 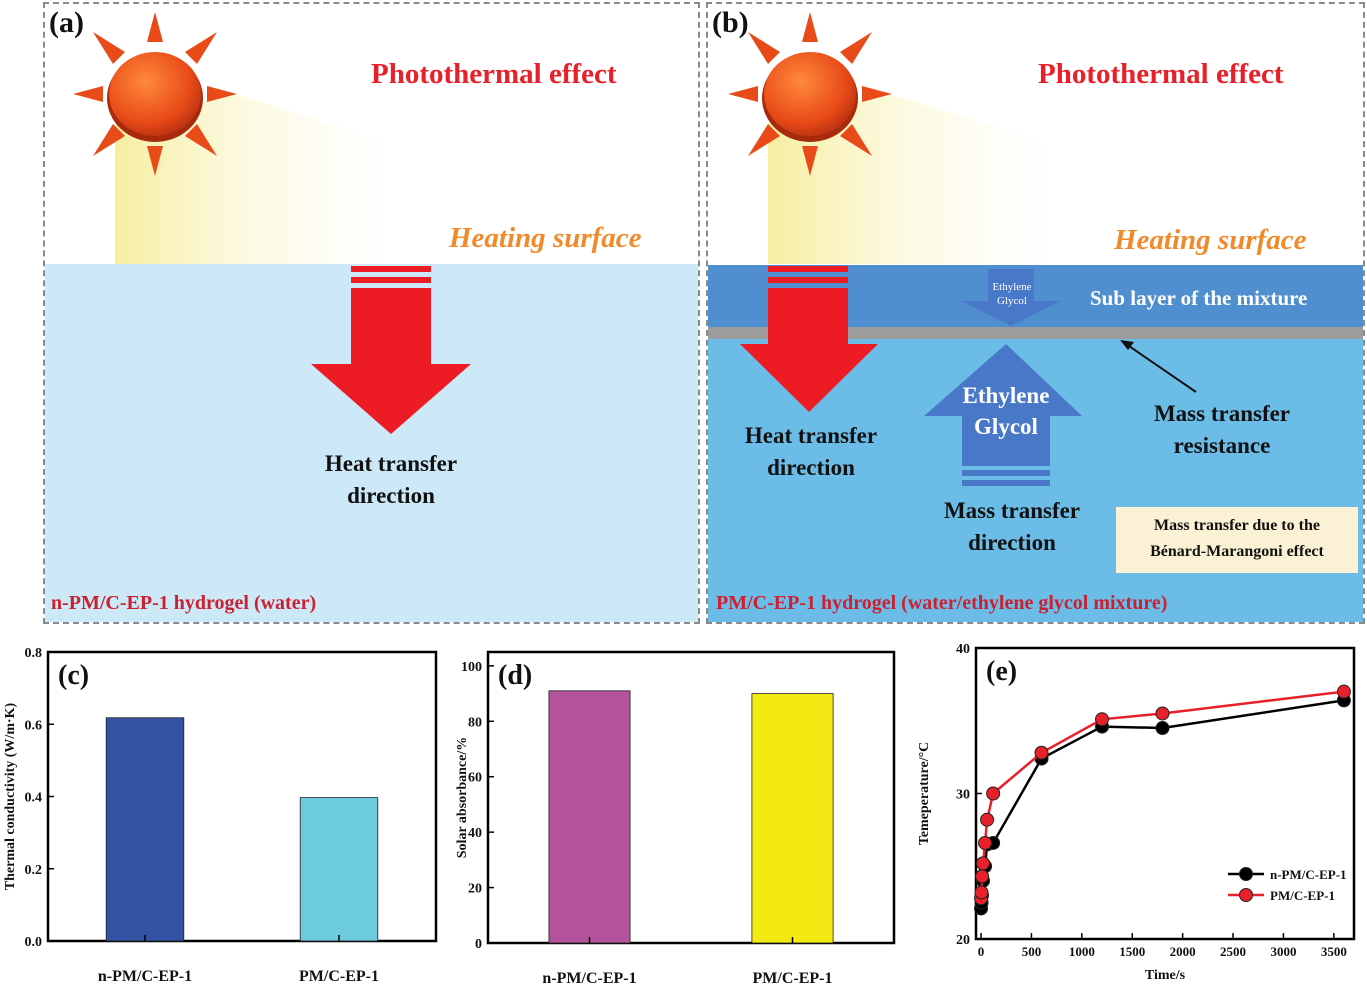 I want to click on note-box, so click(x=1237, y=540).